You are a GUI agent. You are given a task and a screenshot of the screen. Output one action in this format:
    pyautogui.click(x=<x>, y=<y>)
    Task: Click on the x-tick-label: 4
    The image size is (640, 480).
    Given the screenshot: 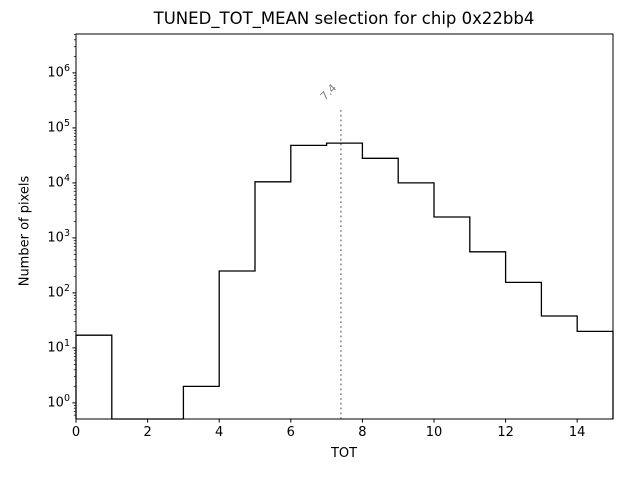 What is the action you would take?
    pyautogui.click(x=219, y=432)
    